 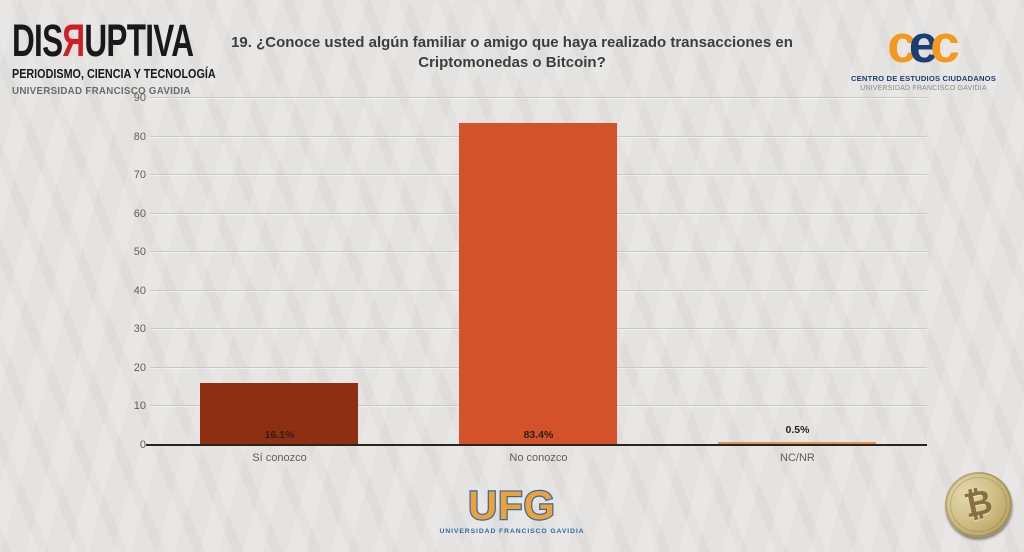 I want to click on y-axis-tick-label: 0, so click(x=142, y=445).